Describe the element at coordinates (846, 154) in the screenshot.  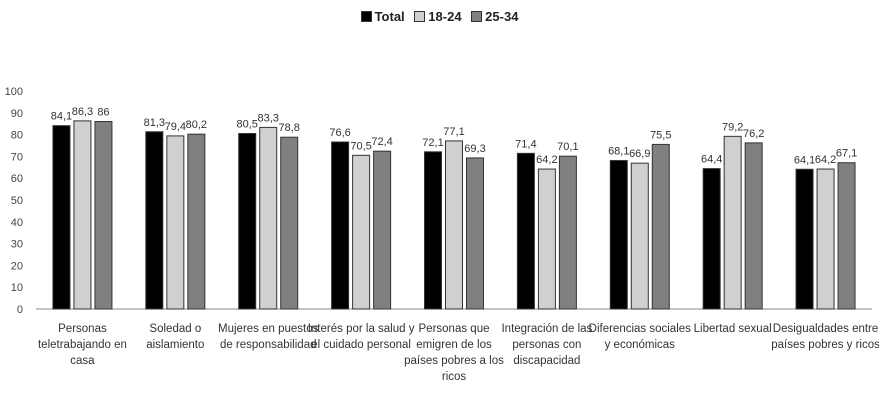
I see `data-label: 67,1` at that location.